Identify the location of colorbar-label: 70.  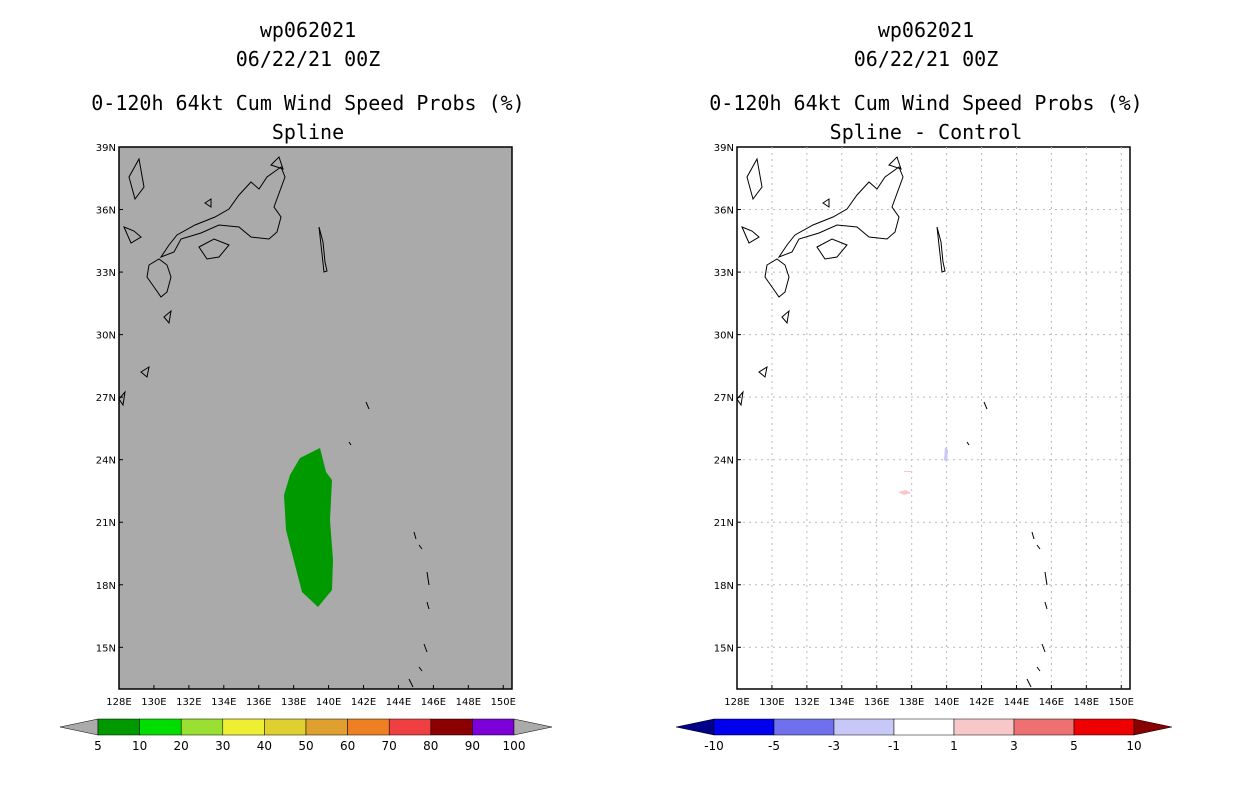
(389, 746).